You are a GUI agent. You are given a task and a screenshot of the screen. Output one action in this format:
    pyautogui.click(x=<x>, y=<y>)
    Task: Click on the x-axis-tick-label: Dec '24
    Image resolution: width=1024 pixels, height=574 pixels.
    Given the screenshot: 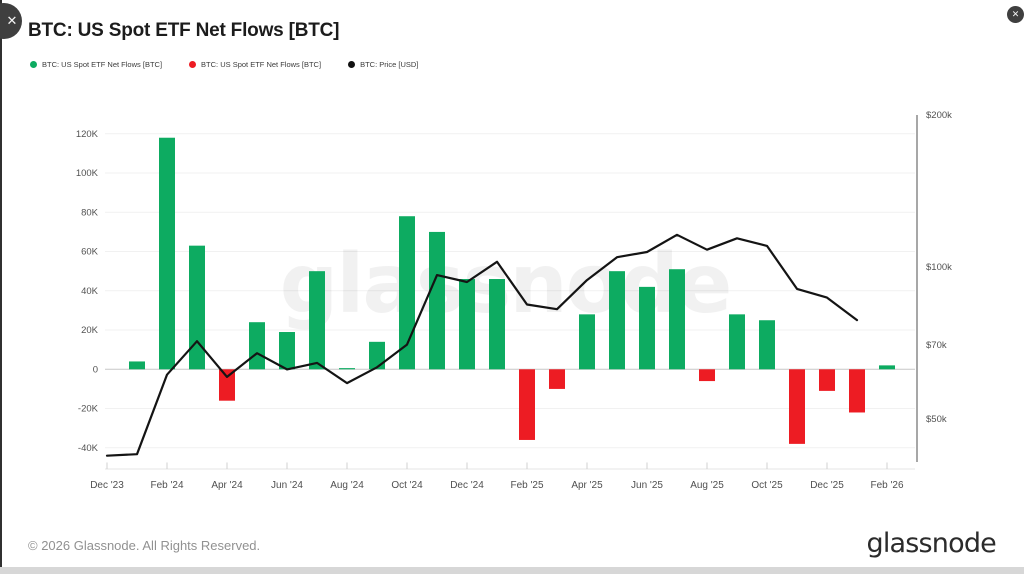 What is the action you would take?
    pyautogui.click(x=467, y=485)
    